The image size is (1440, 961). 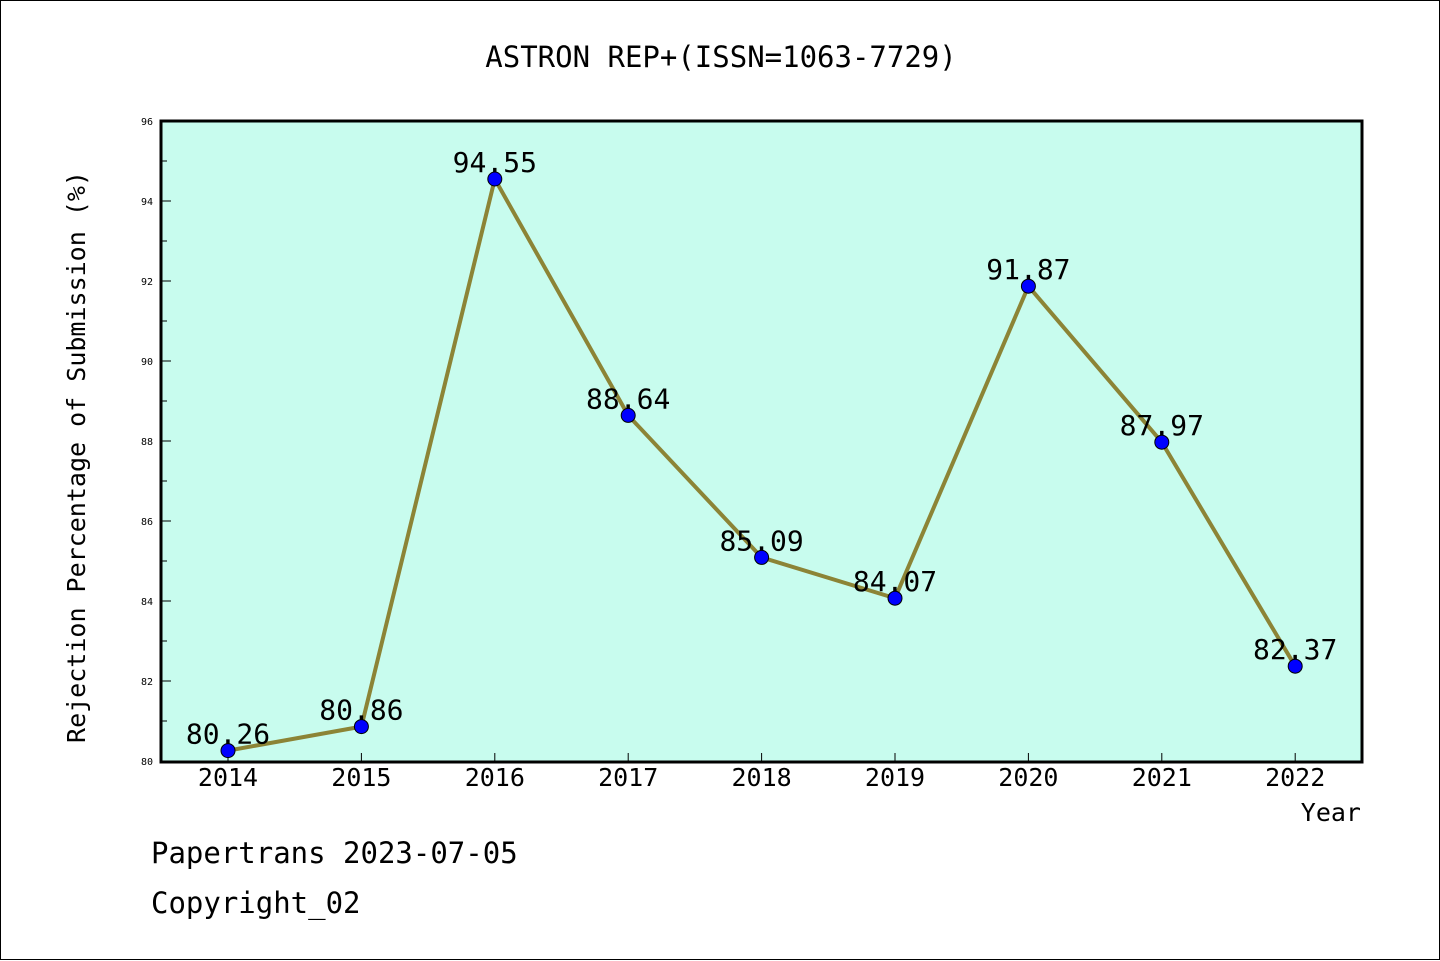 I want to click on y-axis-tick-labels: 80 82 84 86 88 90 92 94 96, so click(x=147, y=442).